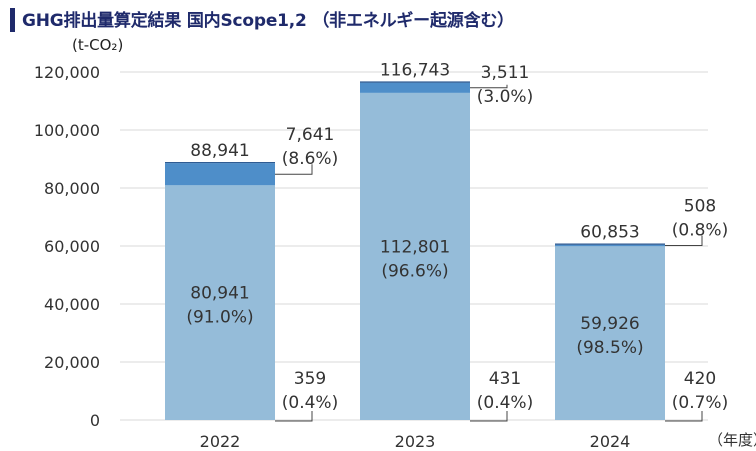 The height and width of the screenshot is (451, 756). Describe the element at coordinates (219, 294) in the screenshot. I see `segment-1-value-label: 80,941` at that location.